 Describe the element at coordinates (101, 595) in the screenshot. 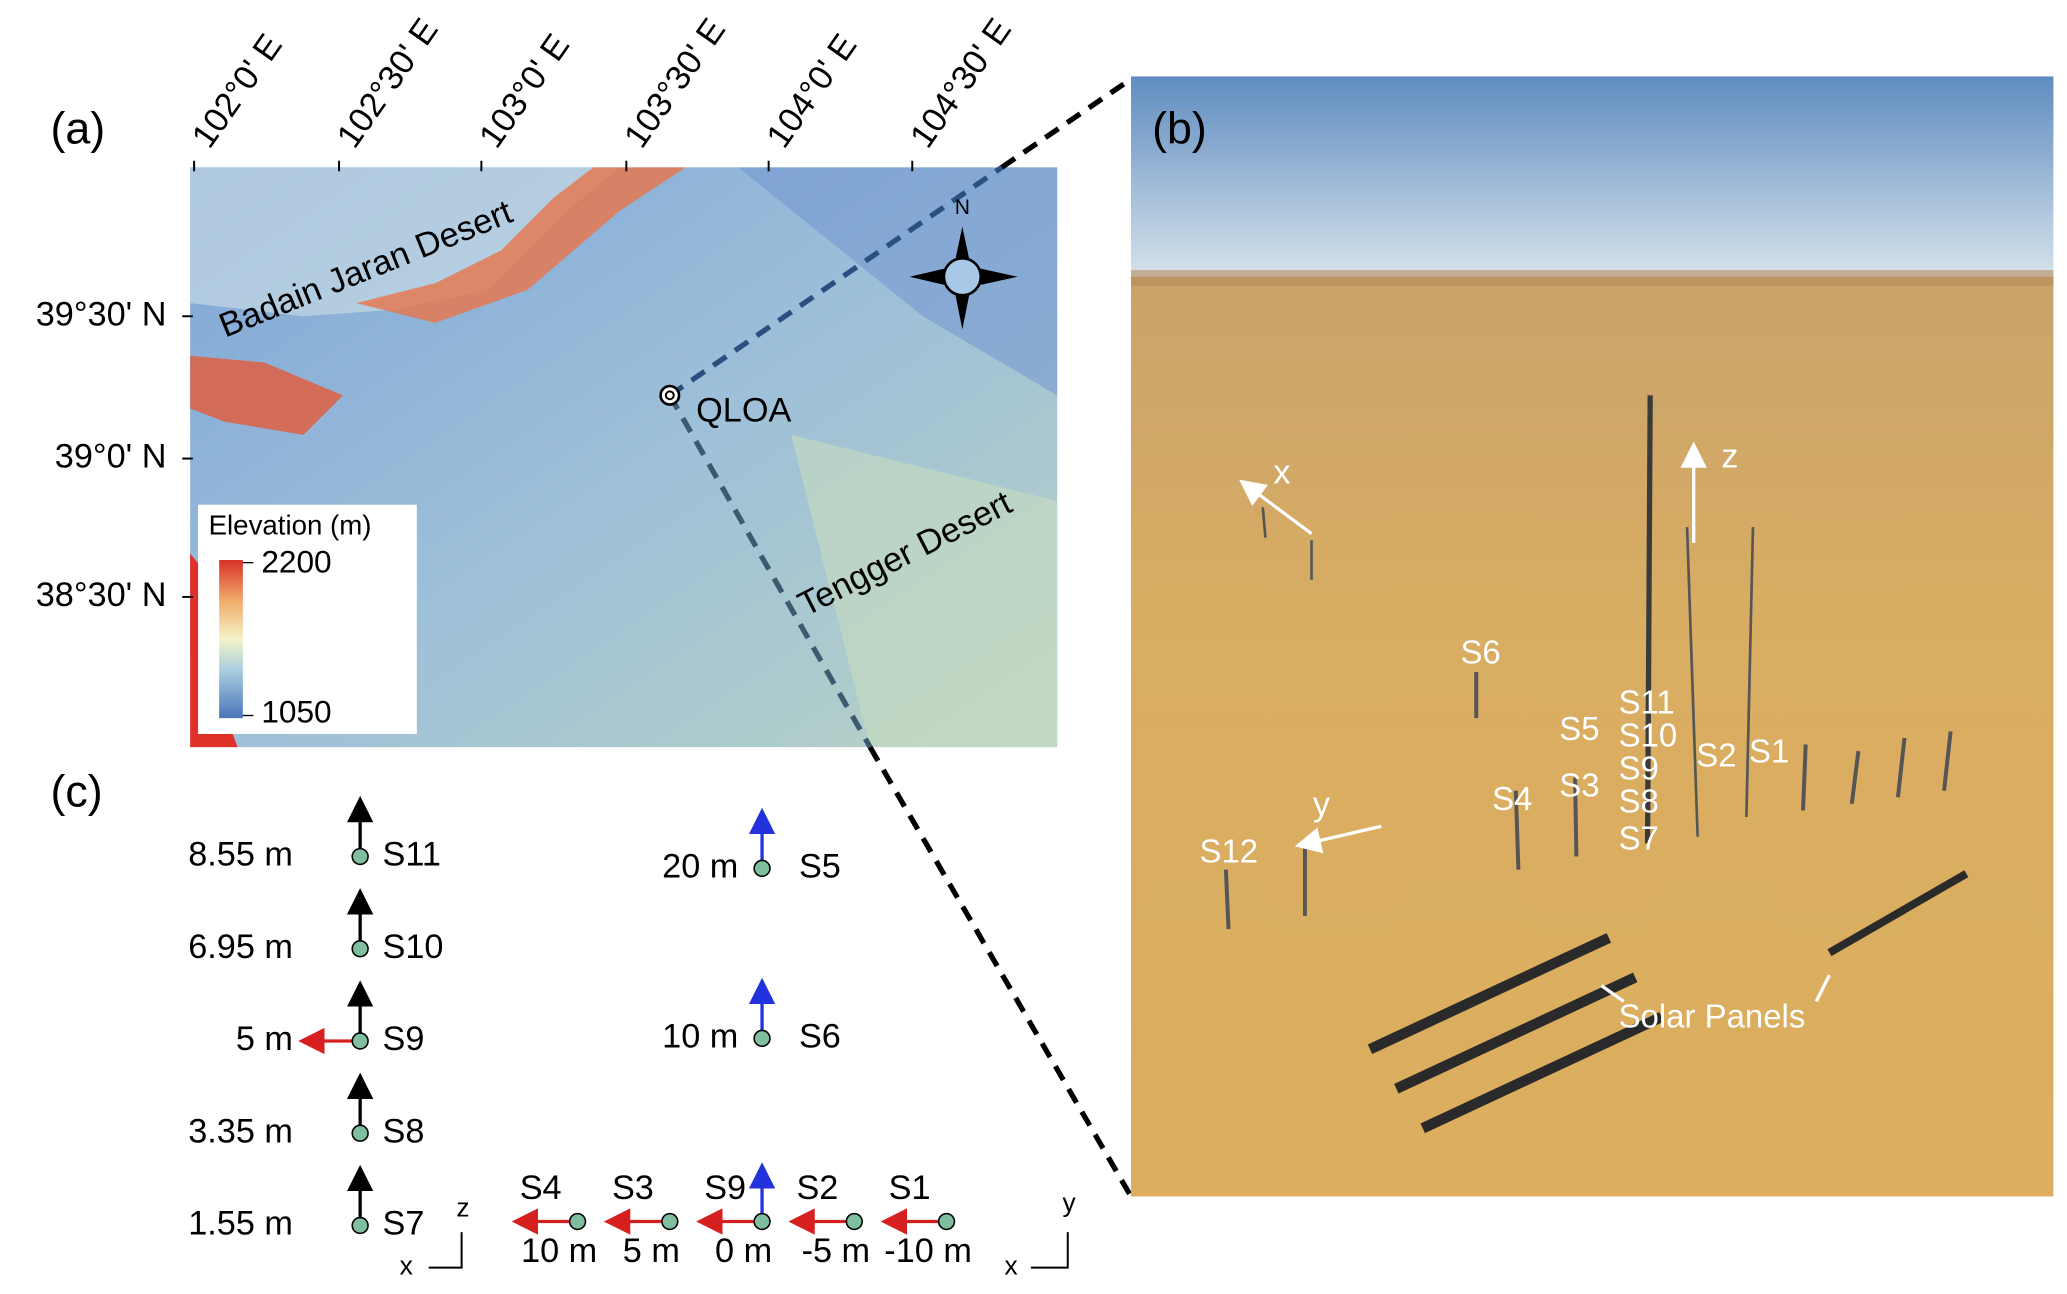

I see `lat-tick-label: 38°30' N` at that location.